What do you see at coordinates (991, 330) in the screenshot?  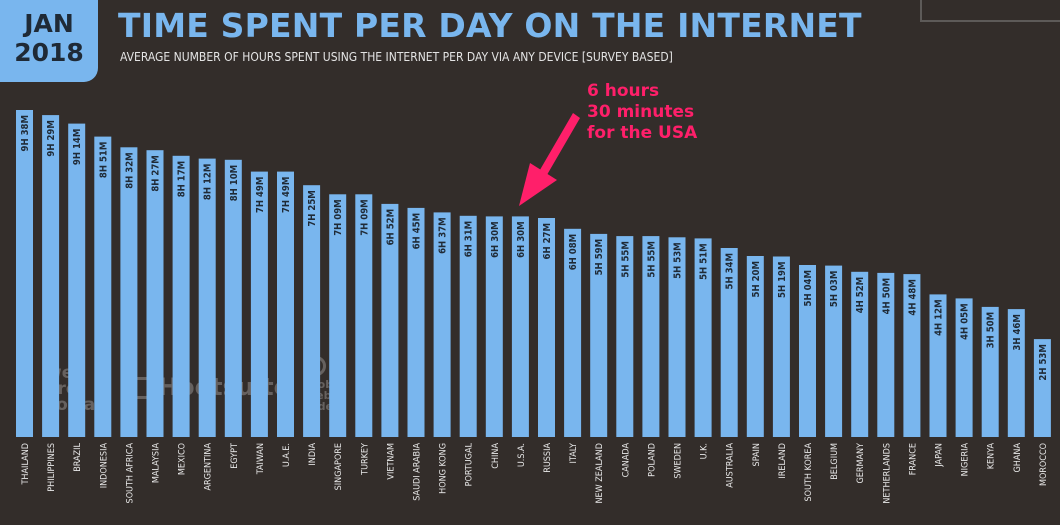 I see `bar-value-label: 3H 50M` at bounding box center [991, 330].